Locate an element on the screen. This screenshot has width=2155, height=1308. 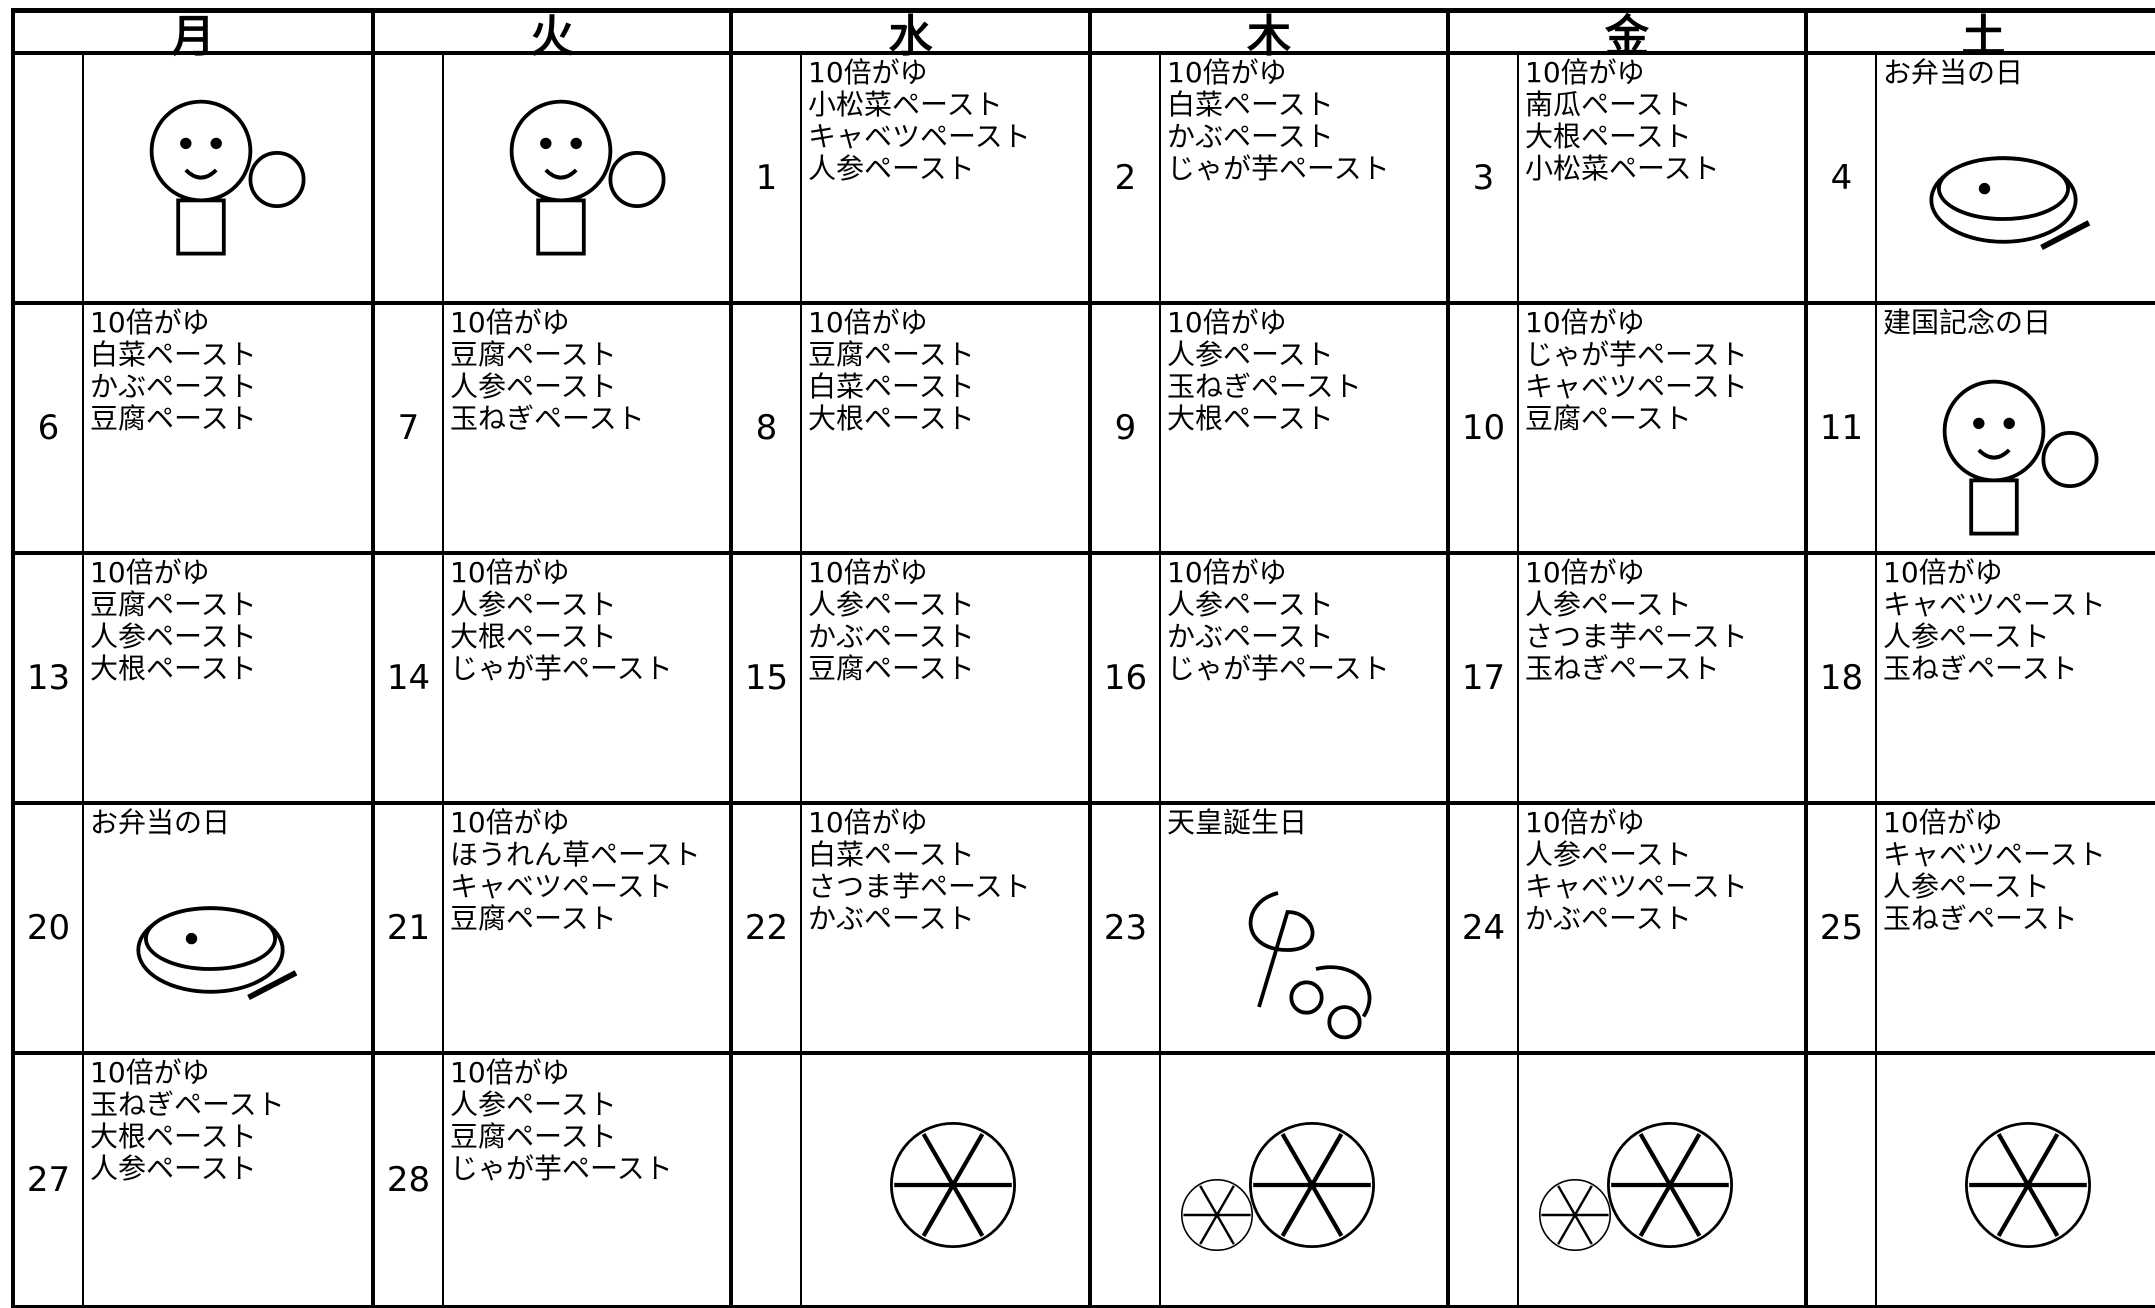
day-cell: 7 10倍がゆ 豆腐ペースト 人参ペースト 玉ねぎペースト is located at coordinates (550, 430).